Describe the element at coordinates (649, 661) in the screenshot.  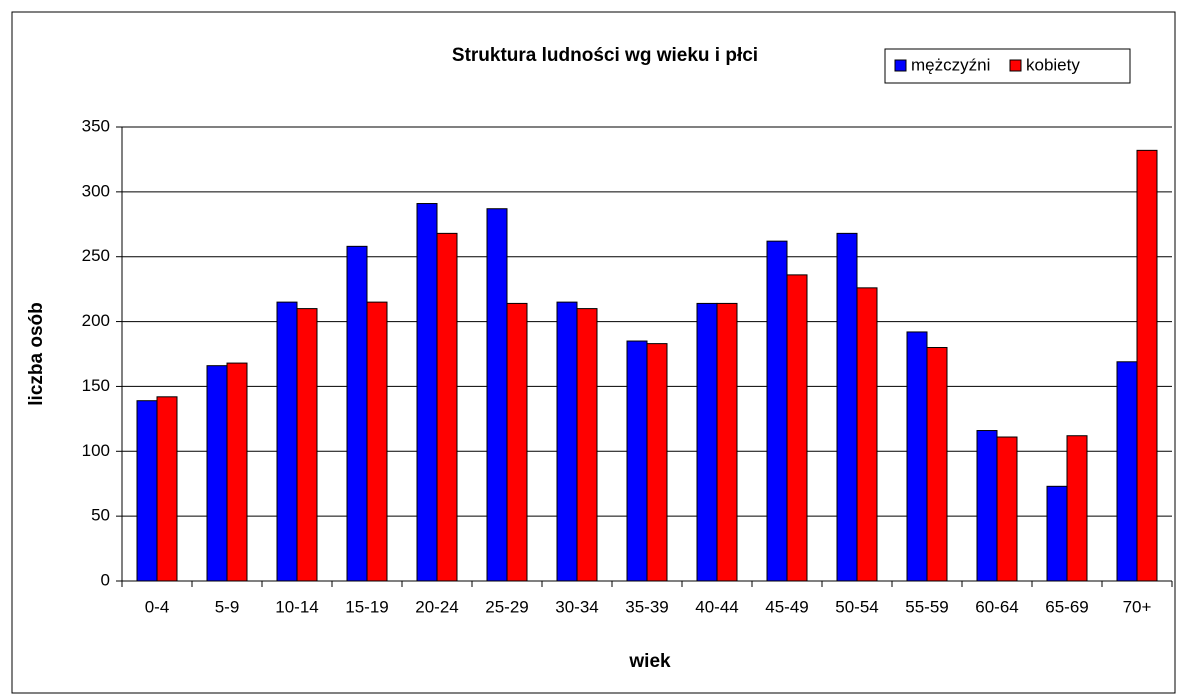
I see `x-axis-label: wiek` at that location.